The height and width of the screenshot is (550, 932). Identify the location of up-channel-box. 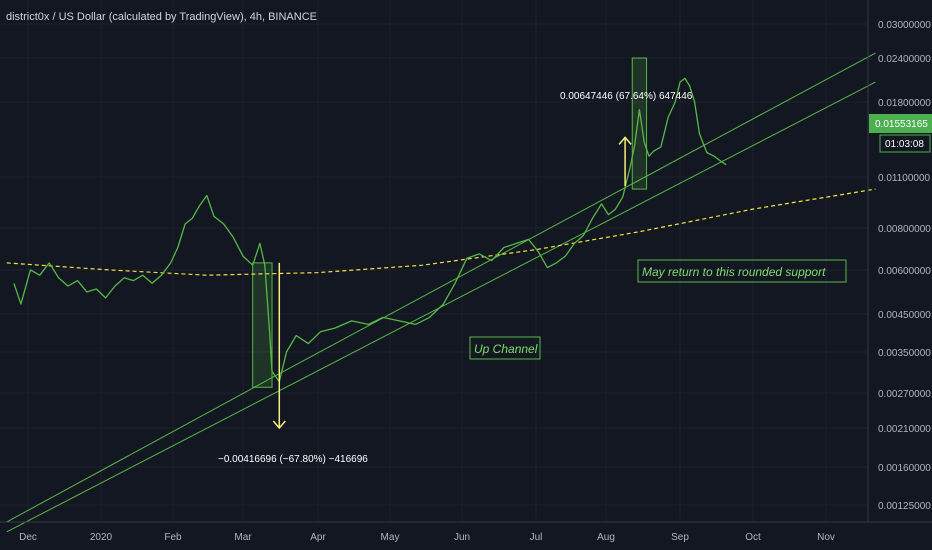
(505, 348).